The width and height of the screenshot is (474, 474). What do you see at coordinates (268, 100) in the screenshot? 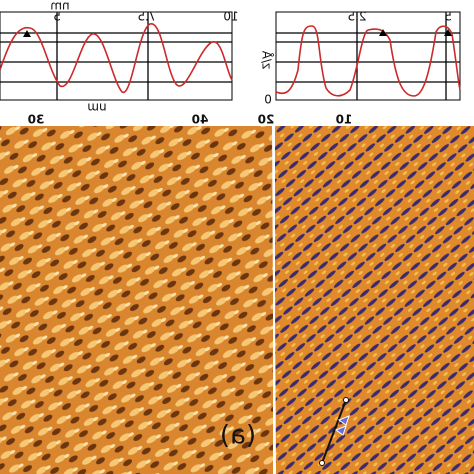
I see `tick-label: 0` at bounding box center [268, 100].